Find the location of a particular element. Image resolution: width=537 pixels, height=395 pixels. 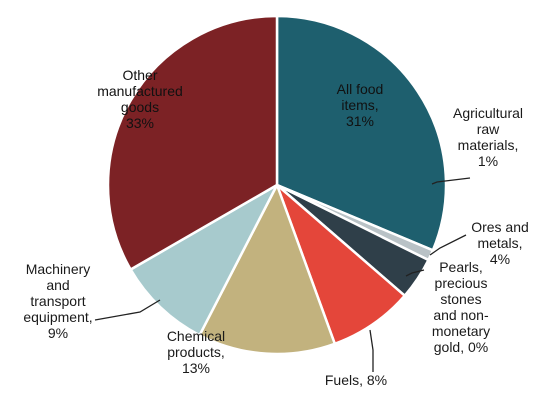

slice-label-line: Other is located at coordinates (139, 75).